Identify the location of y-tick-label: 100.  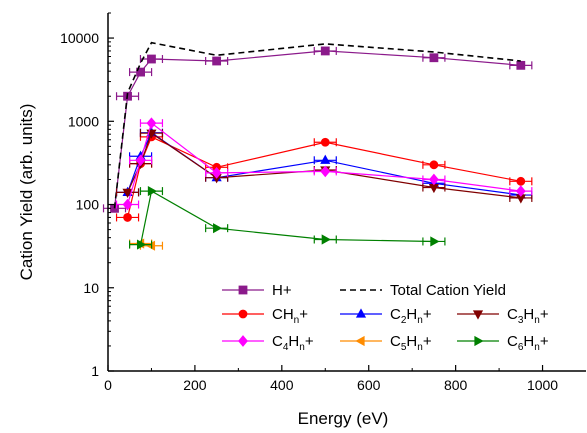
(88, 205).